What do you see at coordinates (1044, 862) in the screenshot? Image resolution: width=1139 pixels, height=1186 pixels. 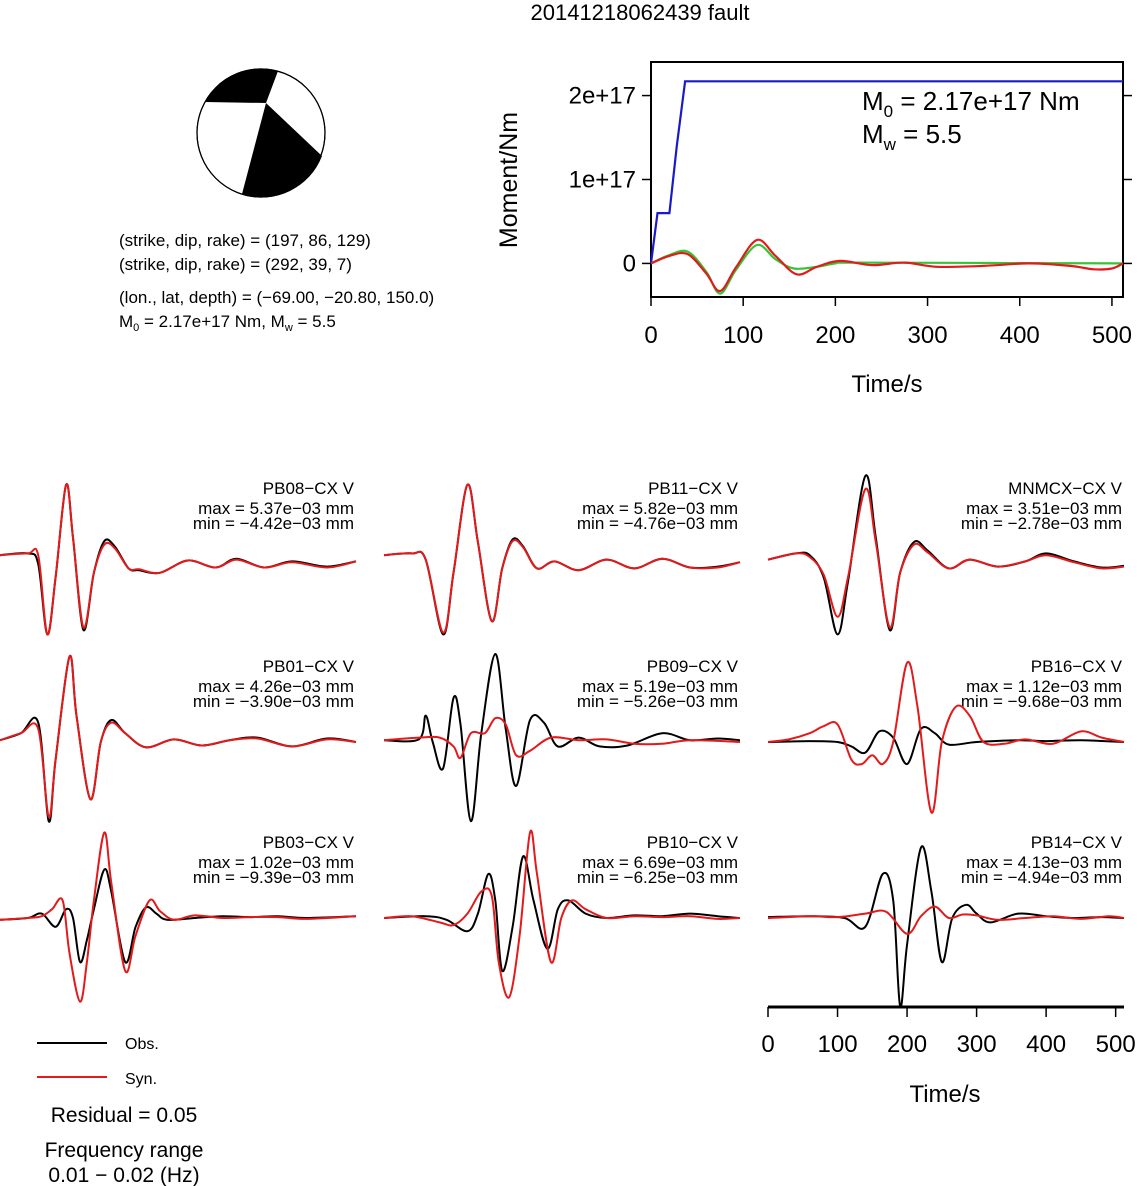 I see `max-amplitude-label: max = 4.13e−03 mm` at bounding box center [1044, 862].